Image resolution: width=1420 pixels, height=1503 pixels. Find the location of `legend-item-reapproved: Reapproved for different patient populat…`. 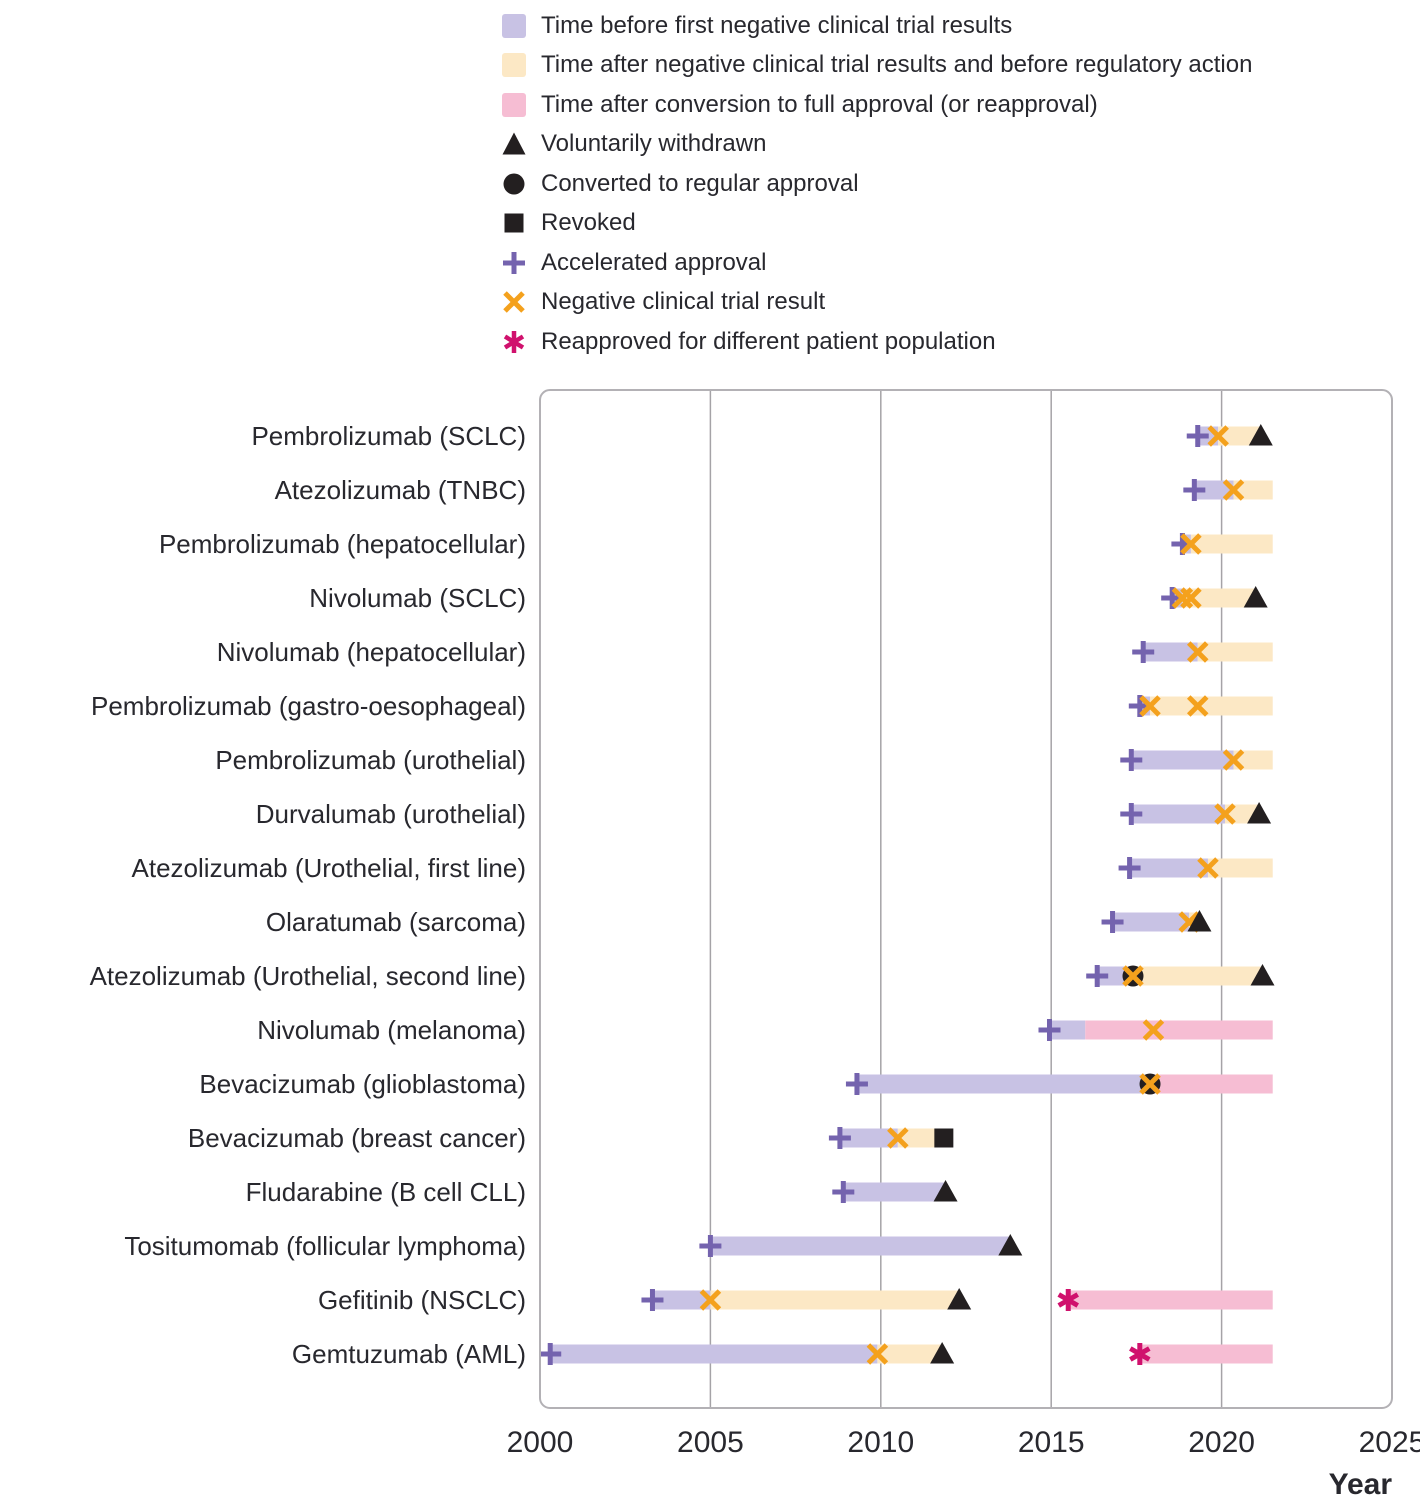

legend-item-reapproved: Reapproved for different patient populat… is located at coordinates (875, 342).